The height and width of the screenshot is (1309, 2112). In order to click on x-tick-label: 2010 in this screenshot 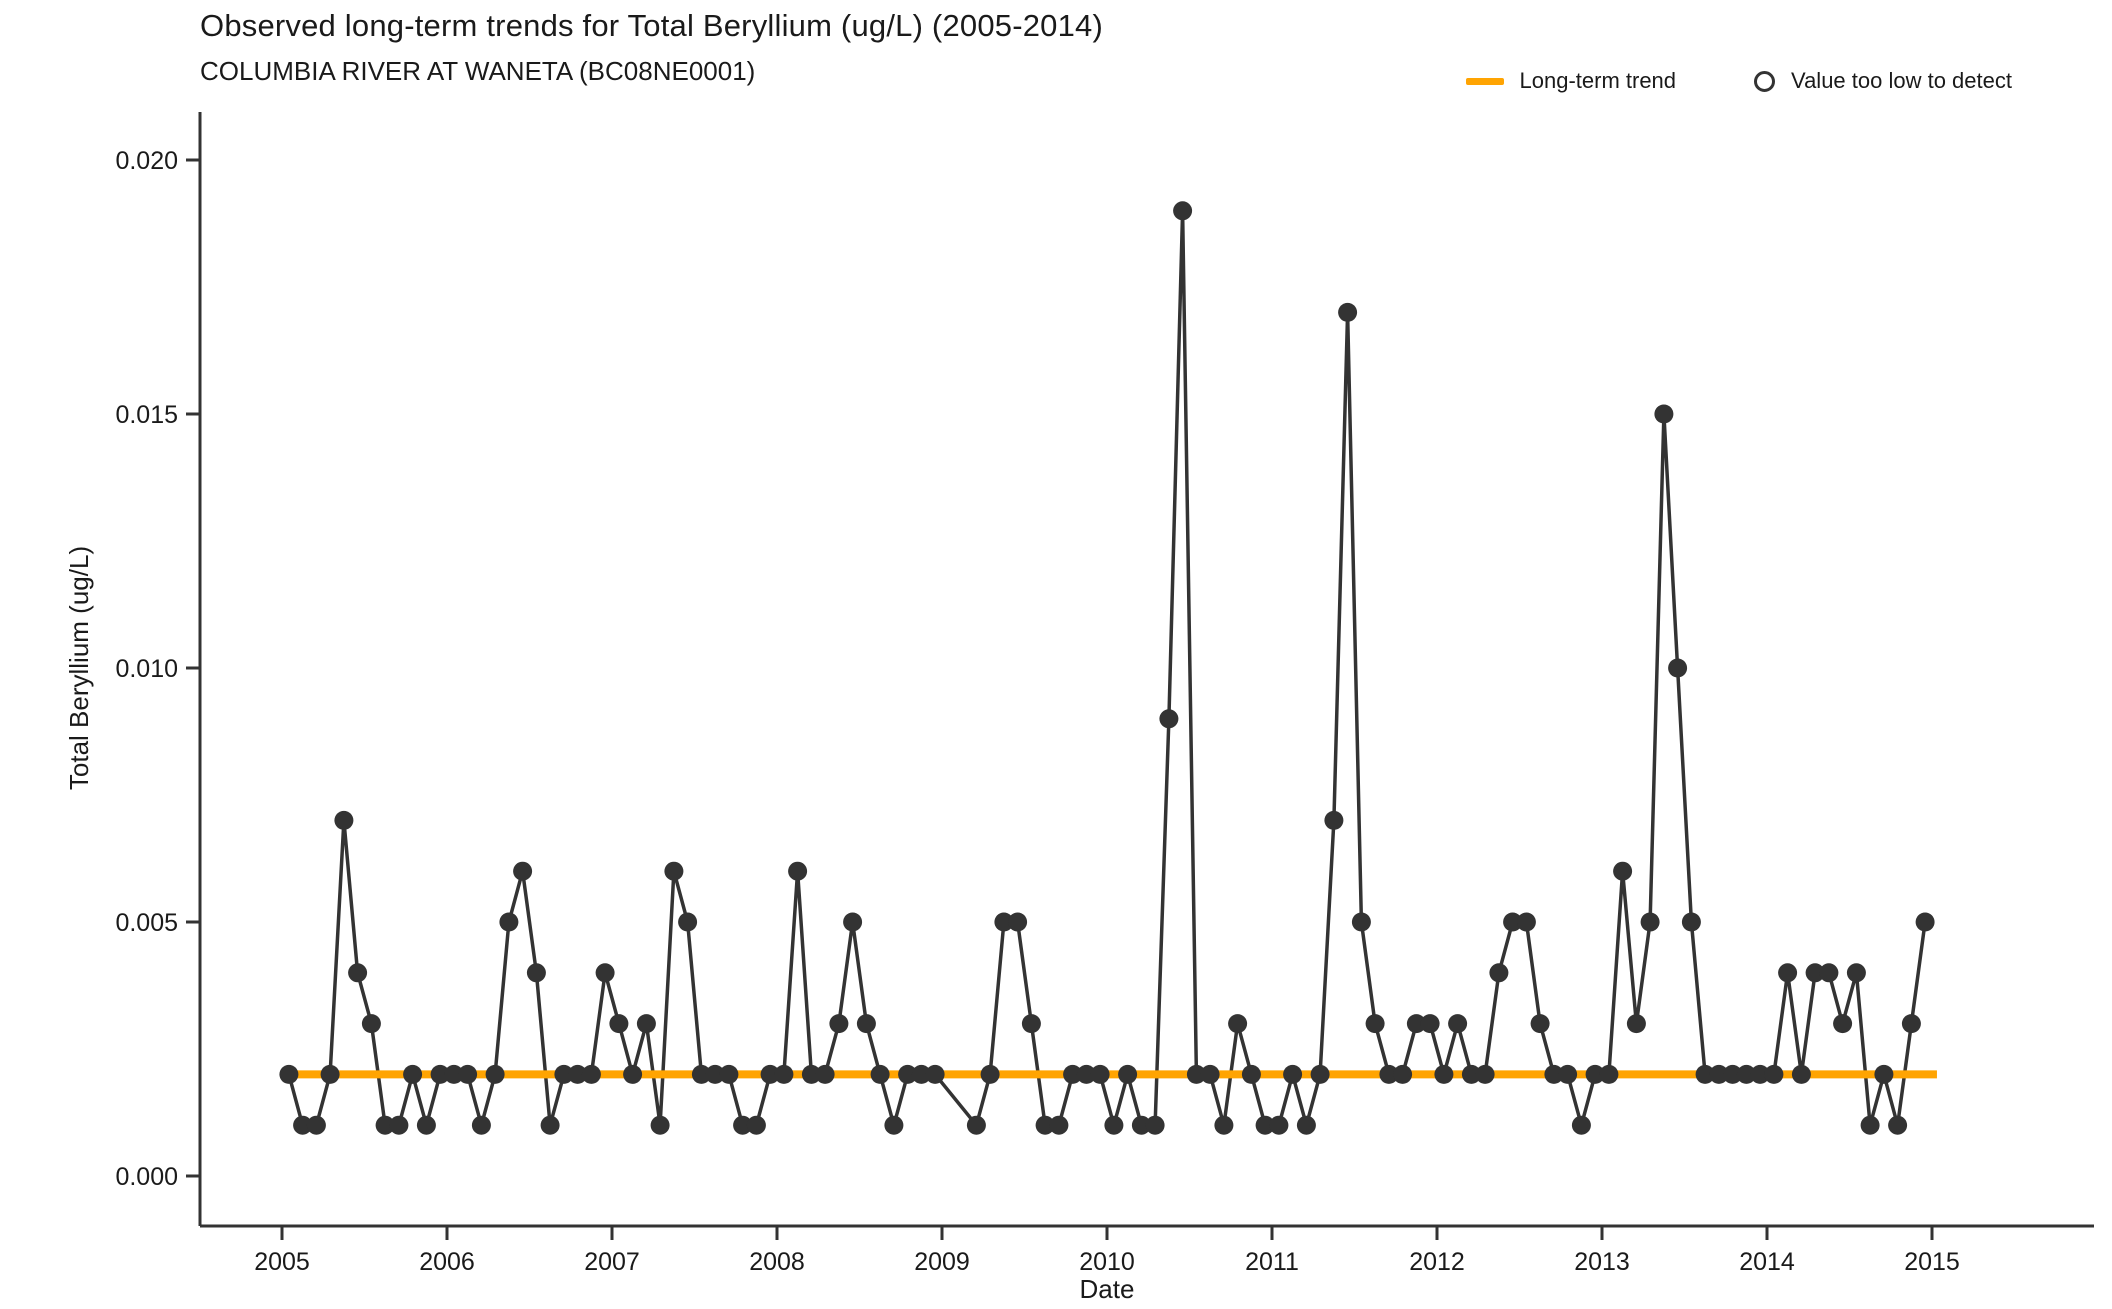, I will do `click(1107, 1262)`.